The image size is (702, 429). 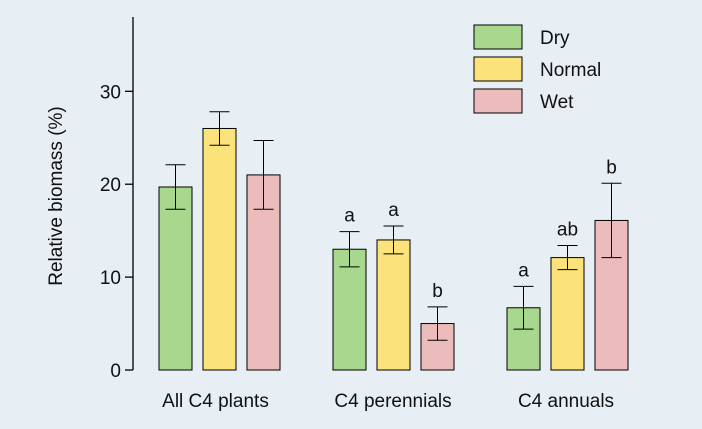 What do you see at coordinates (555, 38) in the screenshot?
I see `legend-label: Dry` at bounding box center [555, 38].